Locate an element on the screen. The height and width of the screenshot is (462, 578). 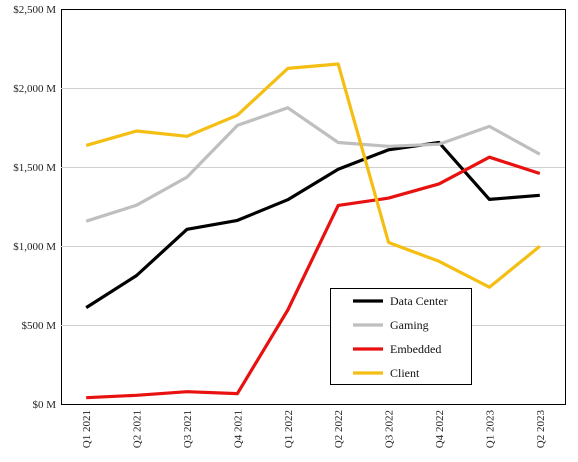
x-tick-label: Q2 2023 is located at coordinates (541, 429).